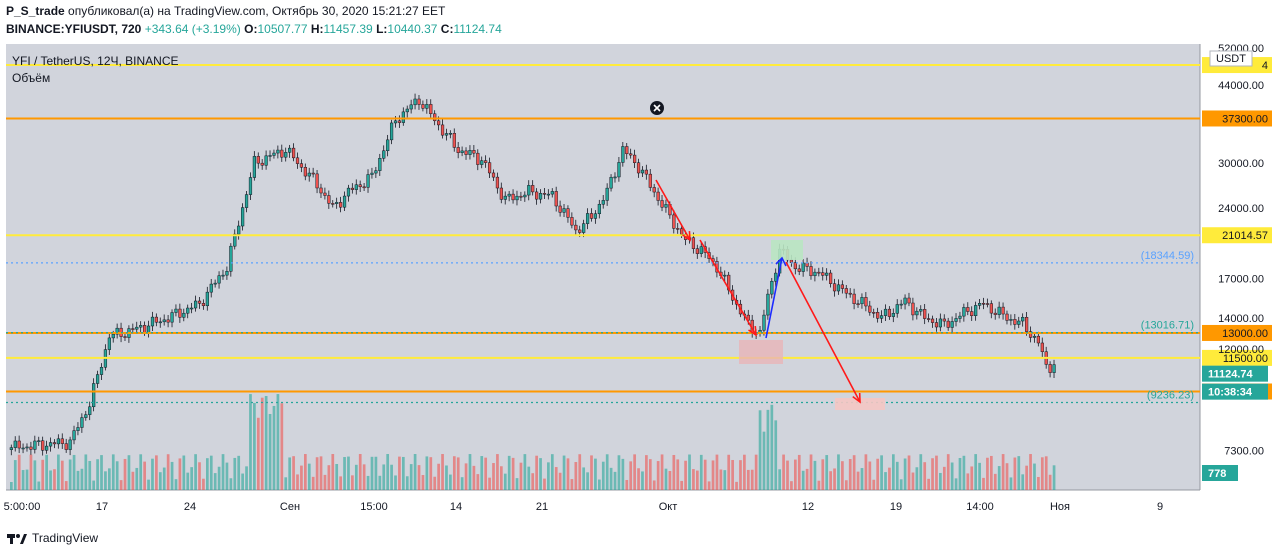 This screenshot has width=1274, height=556. I want to click on footer-brand: TradingView, so click(52, 538).